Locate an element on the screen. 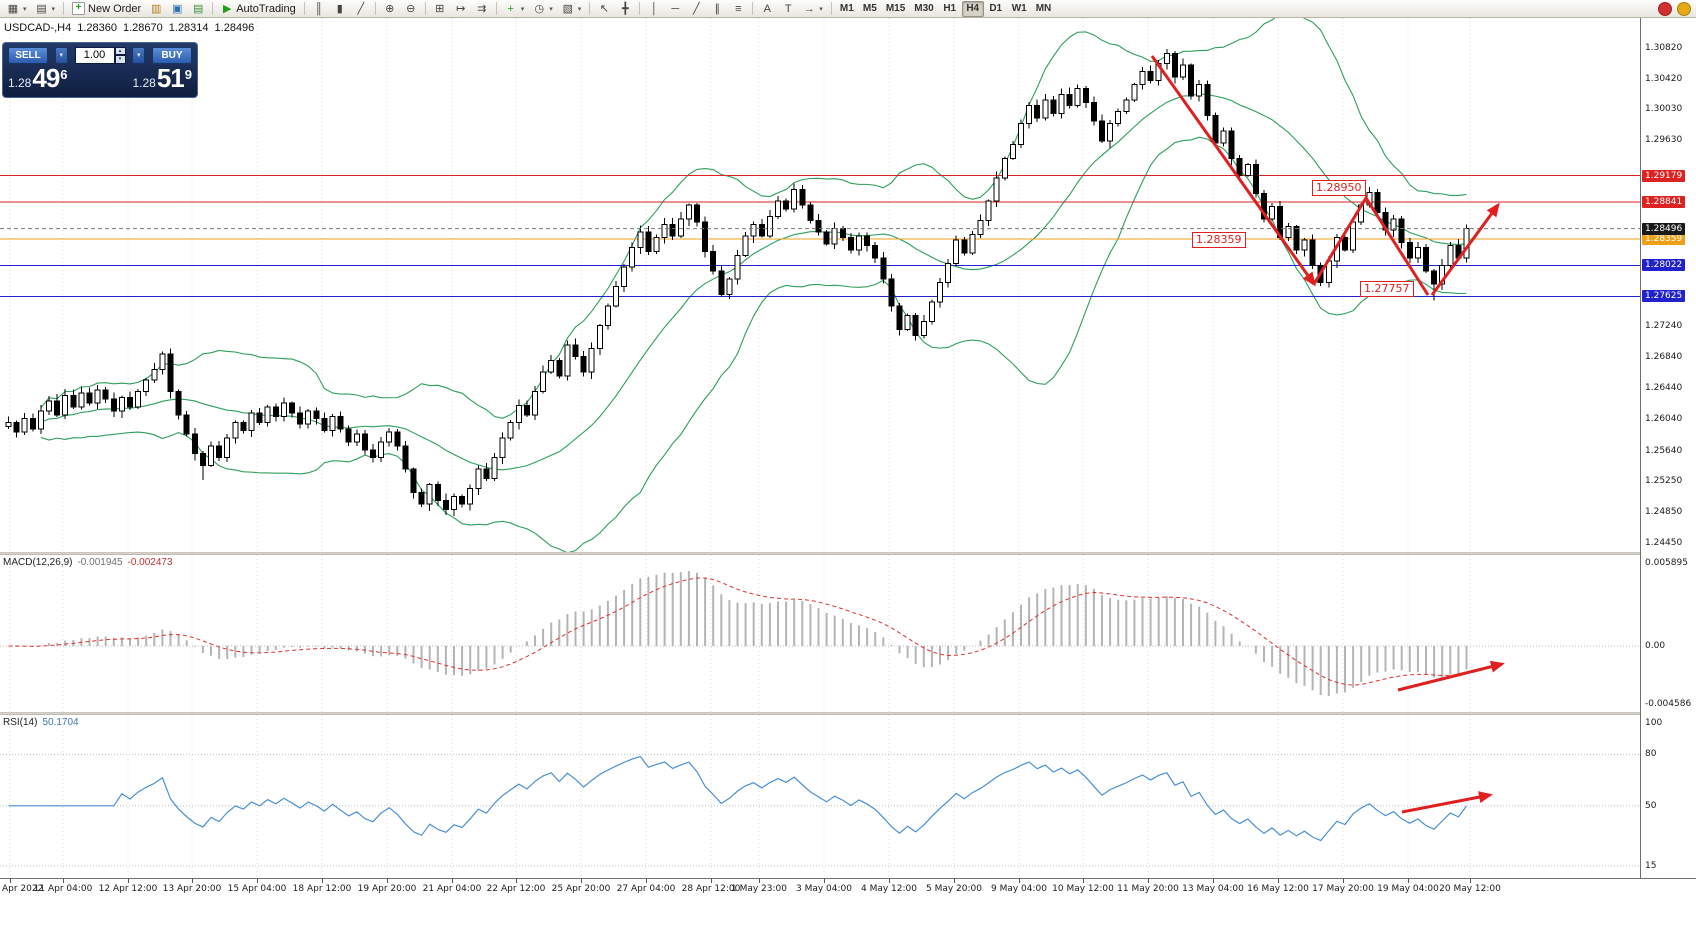 This screenshot has width=1696, height=941. price-tick-label: 1.25640 is located at coordinates (1664, 450).